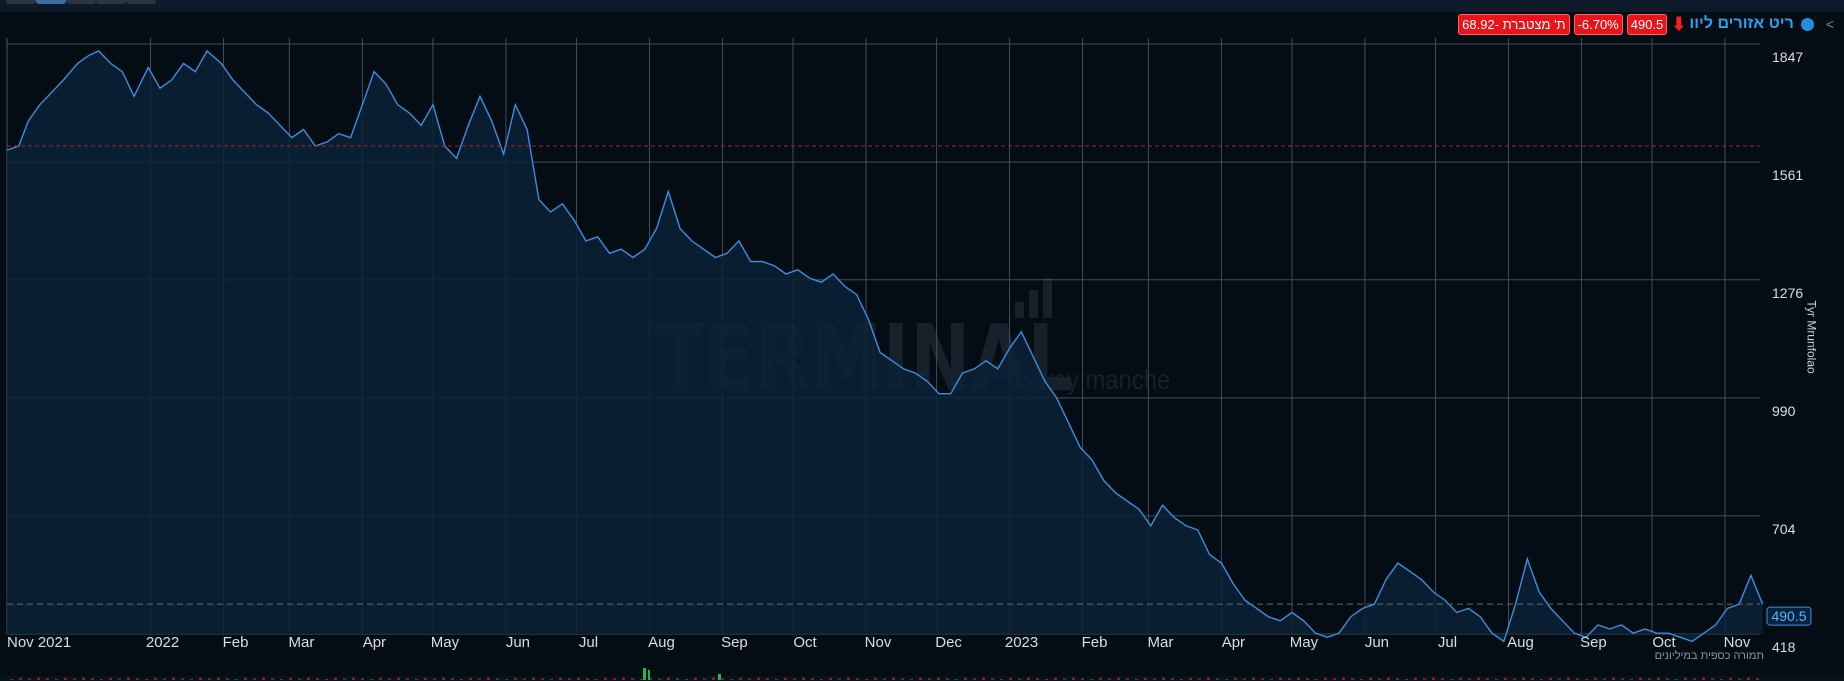 The height and width of the screenshot is (681, 1844). Describe the element at coordinates (1664, 642) in the screenshot. I see `x-tick-label: Oct` at that location.